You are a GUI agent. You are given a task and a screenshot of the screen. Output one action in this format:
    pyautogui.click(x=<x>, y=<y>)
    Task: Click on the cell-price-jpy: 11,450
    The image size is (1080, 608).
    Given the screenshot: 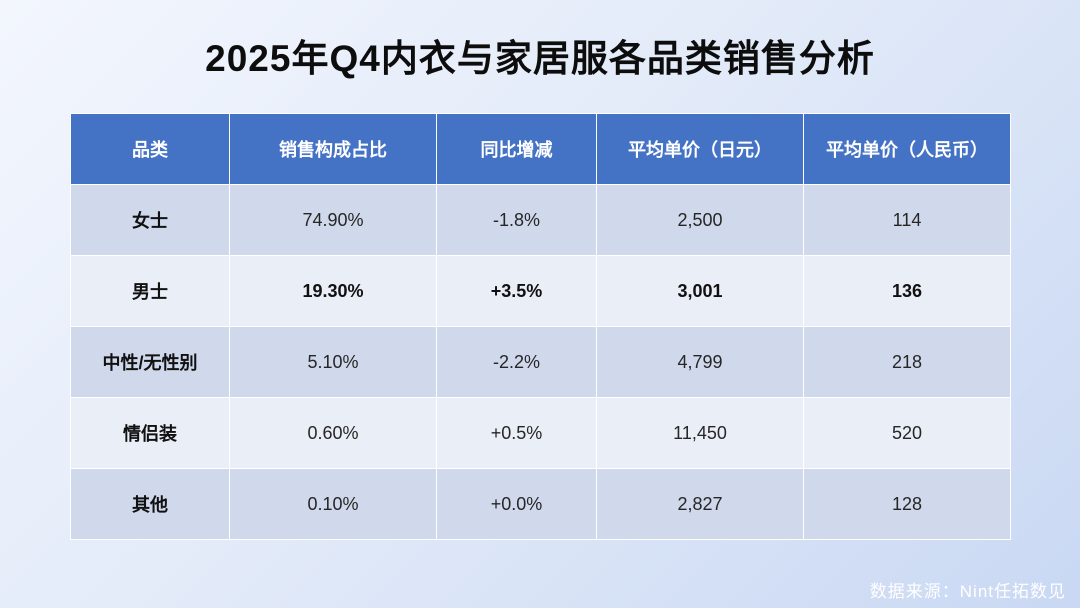 What is the action you would take?
    pyautogui.click(x=700, y=433)
    